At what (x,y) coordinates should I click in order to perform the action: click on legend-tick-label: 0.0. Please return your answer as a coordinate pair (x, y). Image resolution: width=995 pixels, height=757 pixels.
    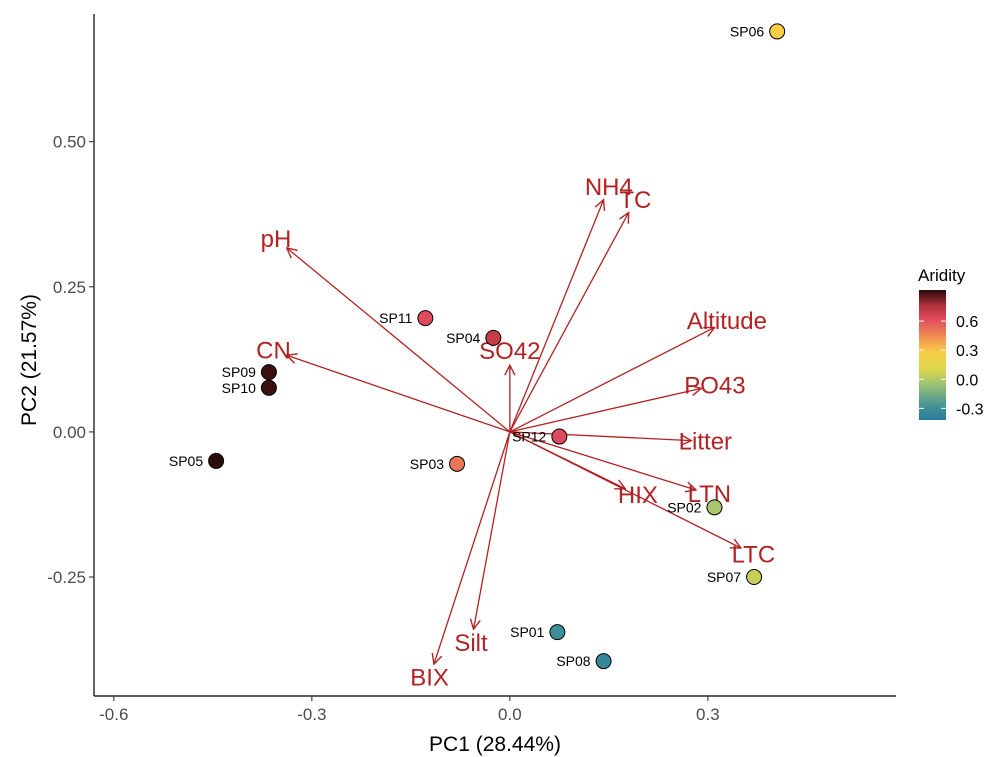
    Looking at the image, I should click on (967, 380).